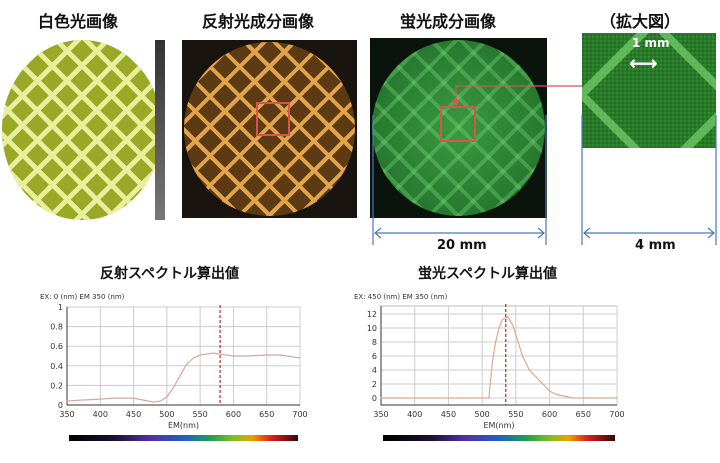 The image size is (720, 463). I want to click on reflect-image, so click(269, 129).